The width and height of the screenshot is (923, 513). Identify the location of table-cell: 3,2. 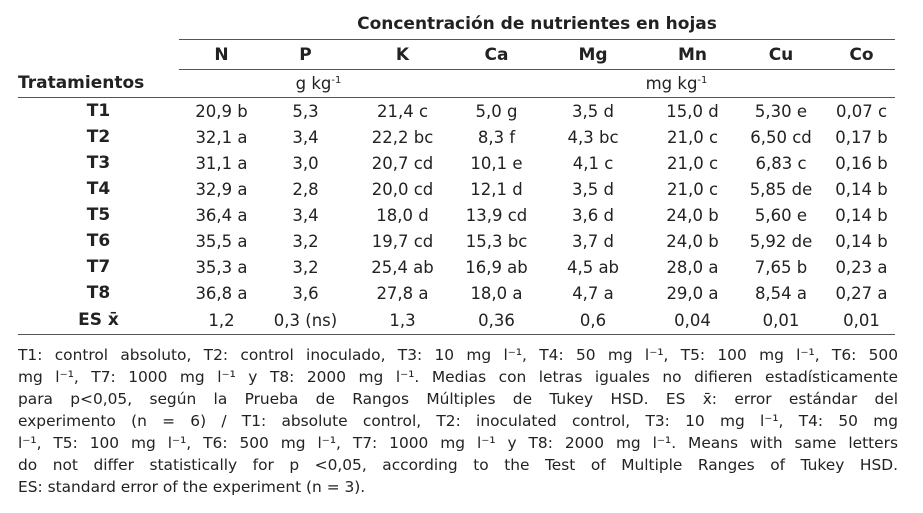
(305, 241).